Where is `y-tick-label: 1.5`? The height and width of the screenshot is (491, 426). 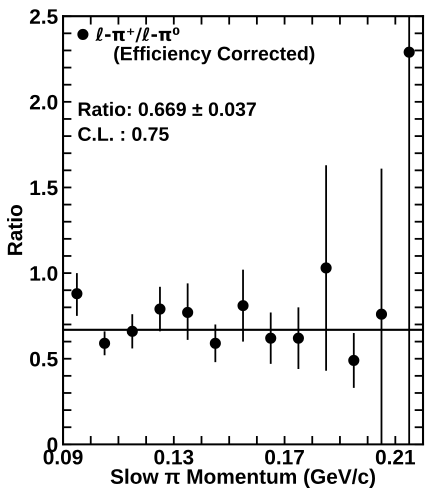 y-tick-label: 1.5 is located at coordinates (44, 188).